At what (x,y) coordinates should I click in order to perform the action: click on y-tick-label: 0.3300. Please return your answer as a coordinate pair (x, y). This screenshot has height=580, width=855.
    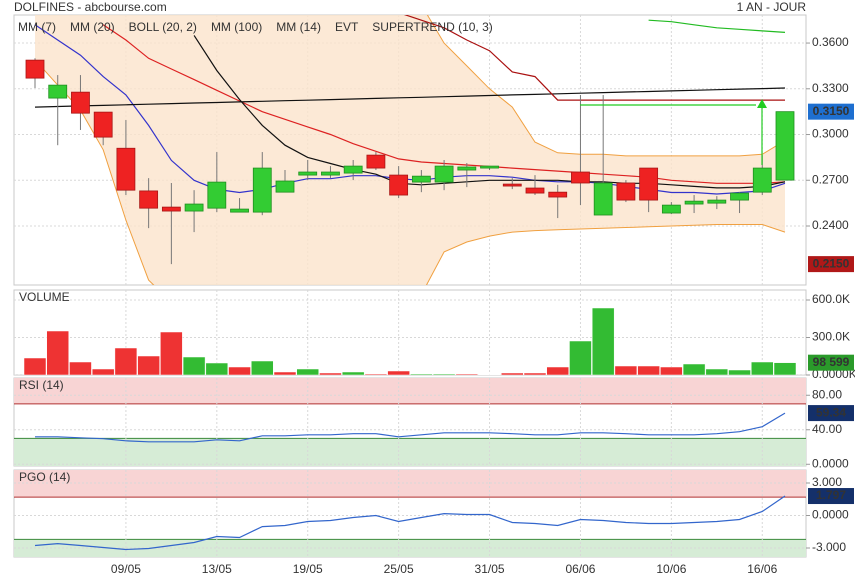
    Looking at the image, I should click on (830, 88).